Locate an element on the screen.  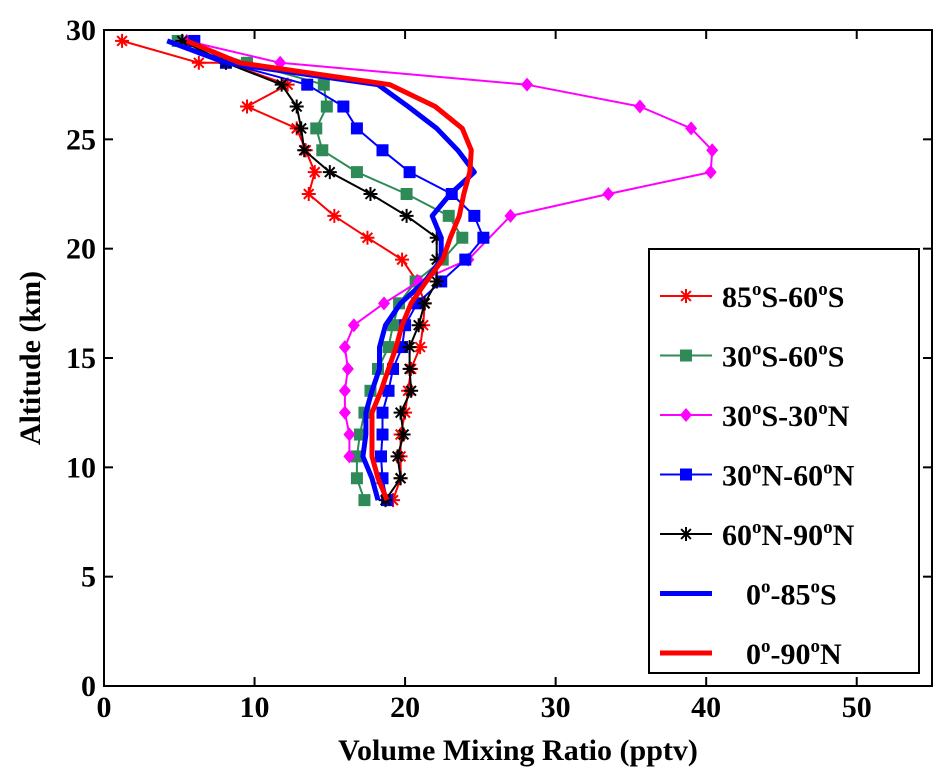
y-tick-label: 30 is located at coordinates (81, 30).